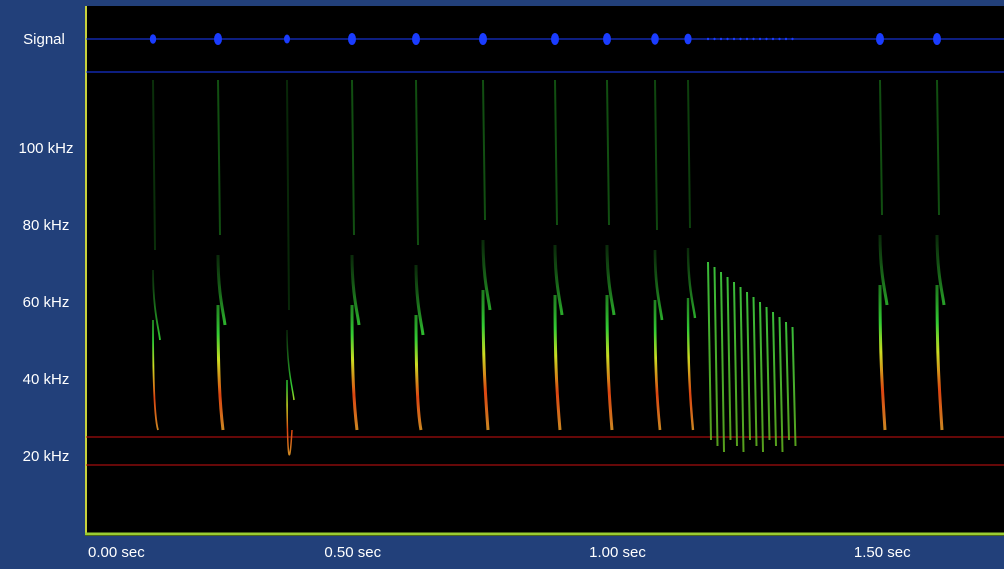 The width and height of the screenshot is (1004, 569). Describe the element at coordinates (352, 552) in the screenshot. I see `x-tick-label: 0.50 sec` at that location.